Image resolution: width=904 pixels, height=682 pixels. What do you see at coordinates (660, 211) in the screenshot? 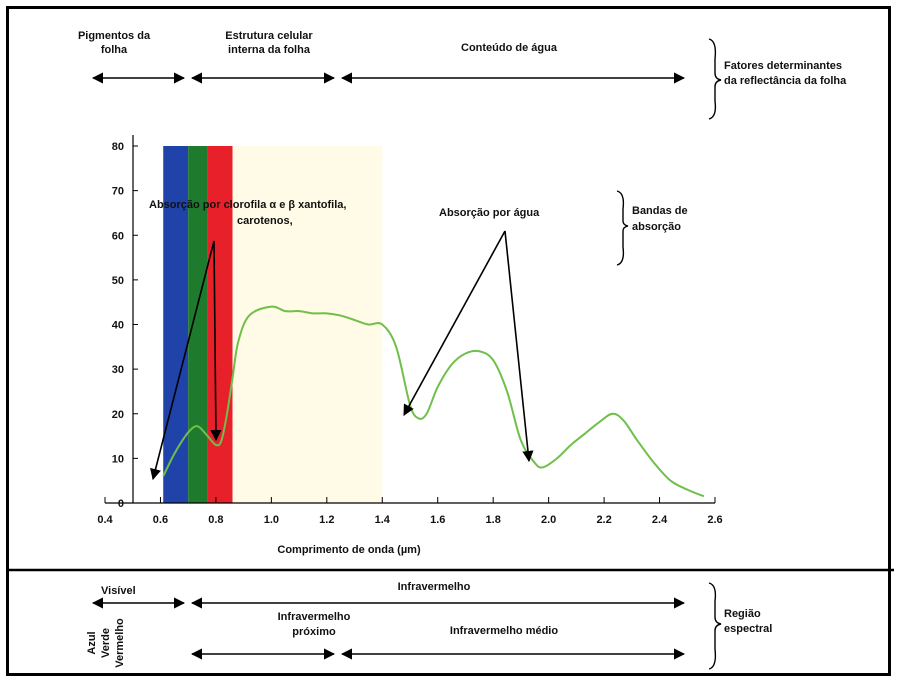
I see `label-bandas-1: Bandas de` at bounding box center [660, 211].